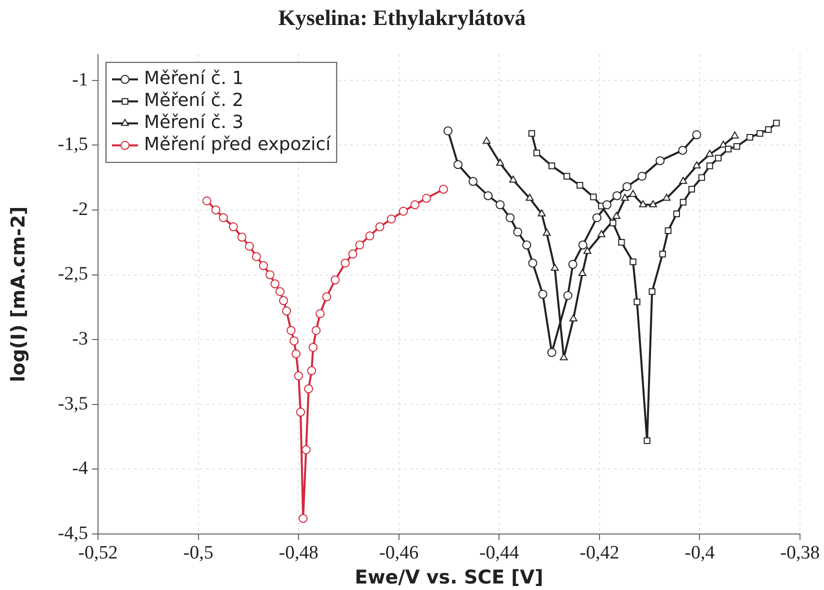 Image resolution: width=824 pixels, height=590 pixels. What do you see at coordinates (80, 469) in the screenshot?
I see `y-tick-label: -4` at bounding box center [80, 469].